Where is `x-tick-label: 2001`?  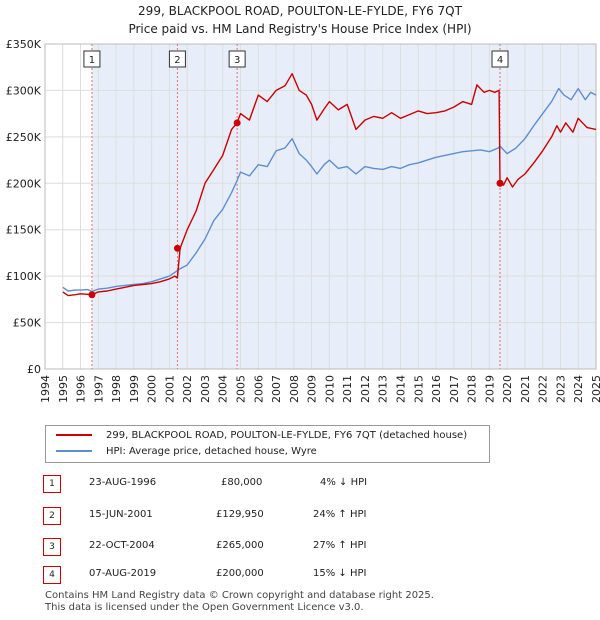
x-tick-label: 2001 is located at coordinates (169, 389).